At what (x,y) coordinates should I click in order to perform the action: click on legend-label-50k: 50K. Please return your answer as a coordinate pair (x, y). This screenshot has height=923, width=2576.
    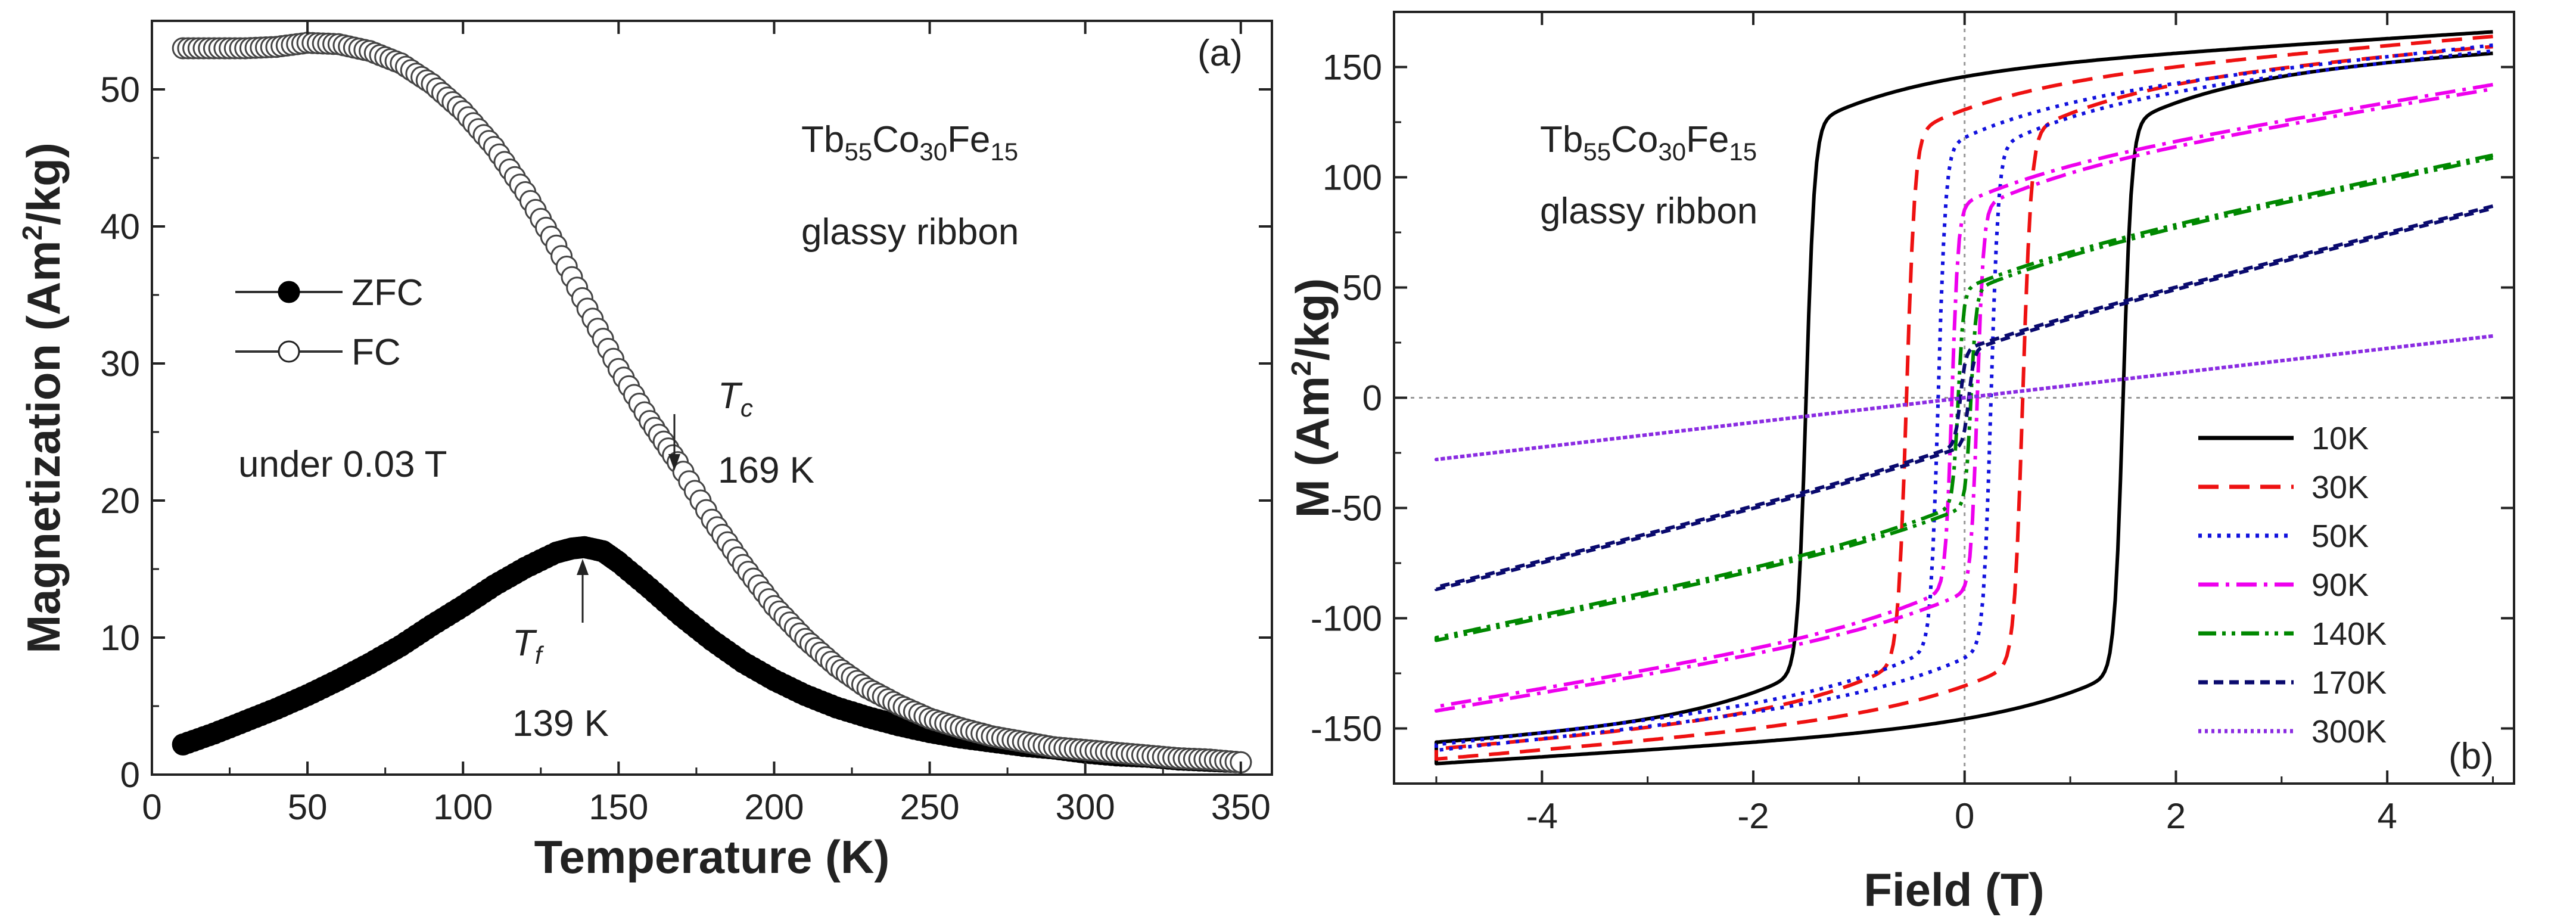
    Looking at the image, I should click on (2340, 536).